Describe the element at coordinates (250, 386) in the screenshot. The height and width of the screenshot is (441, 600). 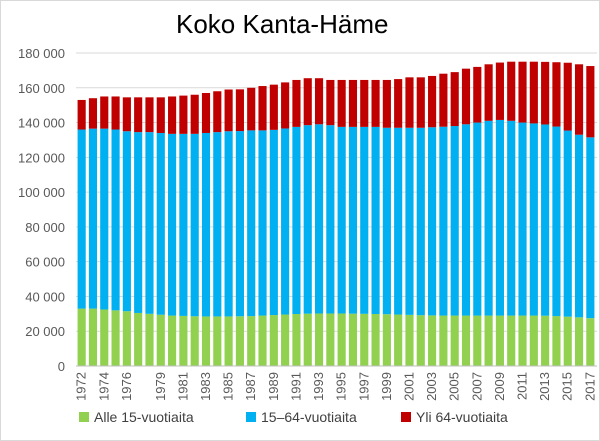
I see `x-tick-label: 1987` at that location.